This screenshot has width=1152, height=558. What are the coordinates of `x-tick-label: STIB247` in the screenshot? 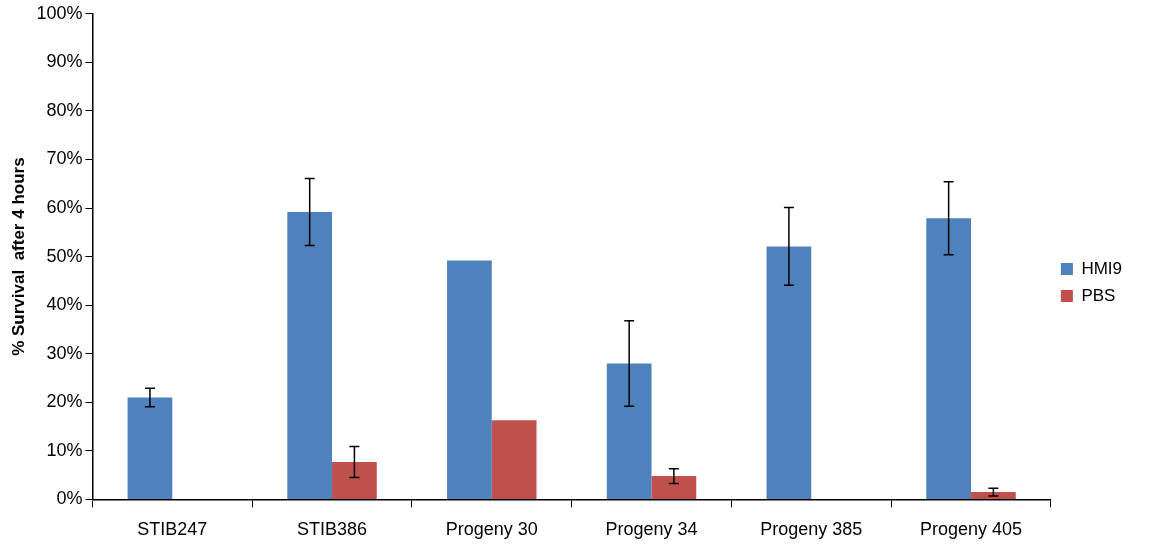 It's located at (172, 529).